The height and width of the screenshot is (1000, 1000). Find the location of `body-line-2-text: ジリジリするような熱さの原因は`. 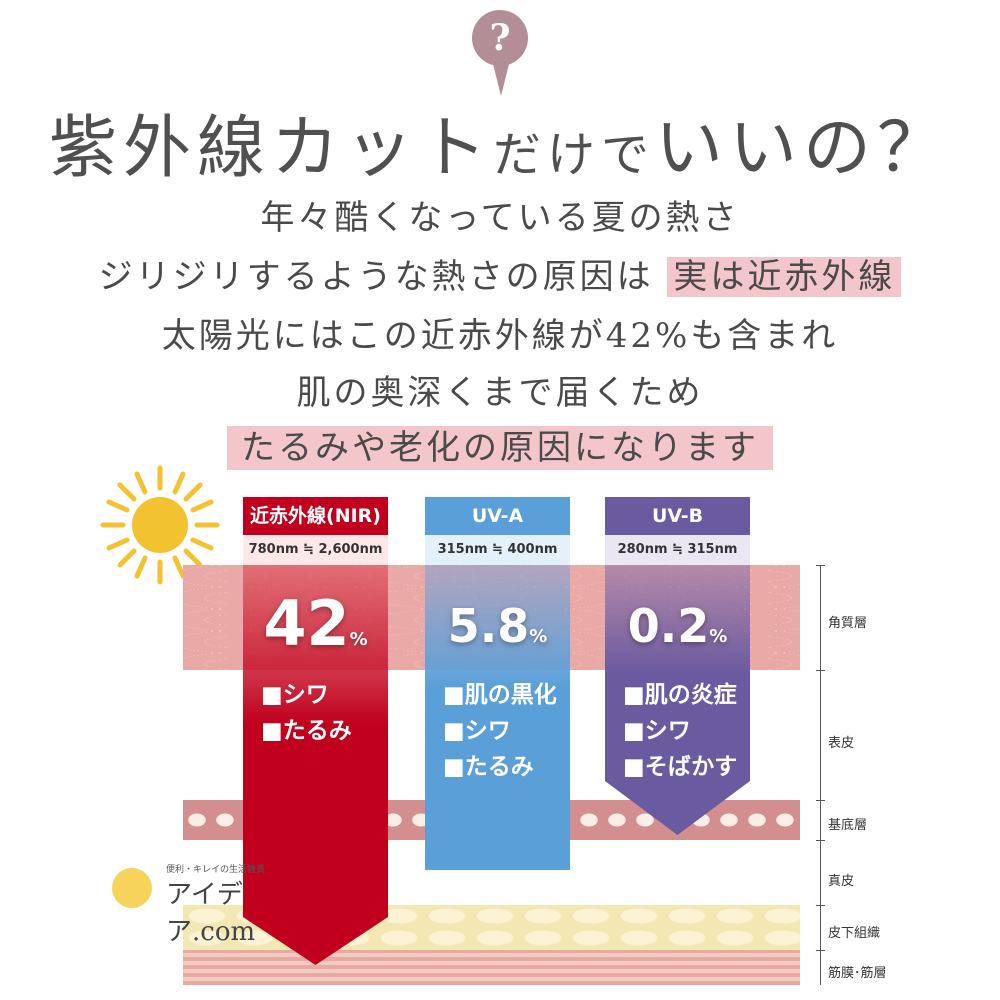

body-line-2-text: ジリジリするような熱さの原因は is located at coordinates (376, 277).